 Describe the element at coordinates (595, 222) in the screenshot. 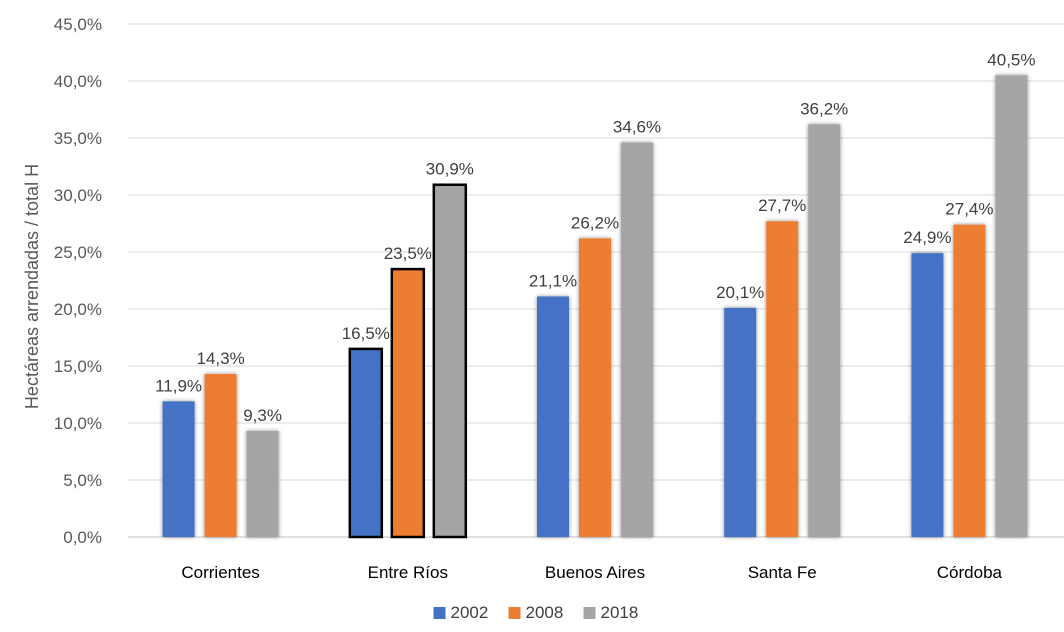

I see `data-label: 26,2%` at that location.